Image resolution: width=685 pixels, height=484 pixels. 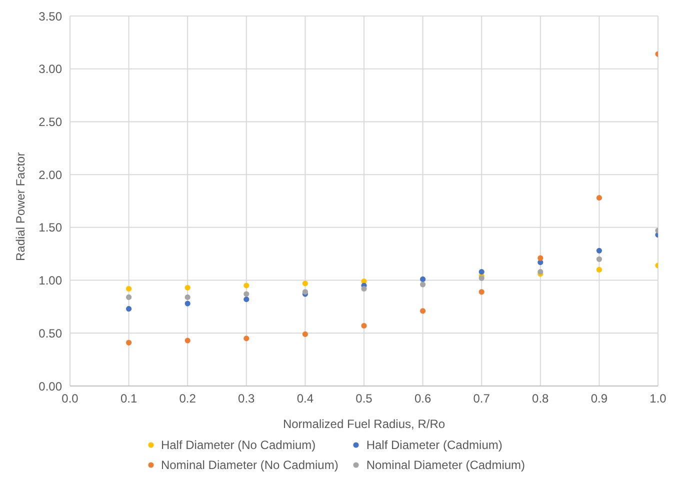 What do you see at coordinates (50, 333) in the screenshot?
I see `y-tick-label: 0.50` at bounding box center [50, 333].